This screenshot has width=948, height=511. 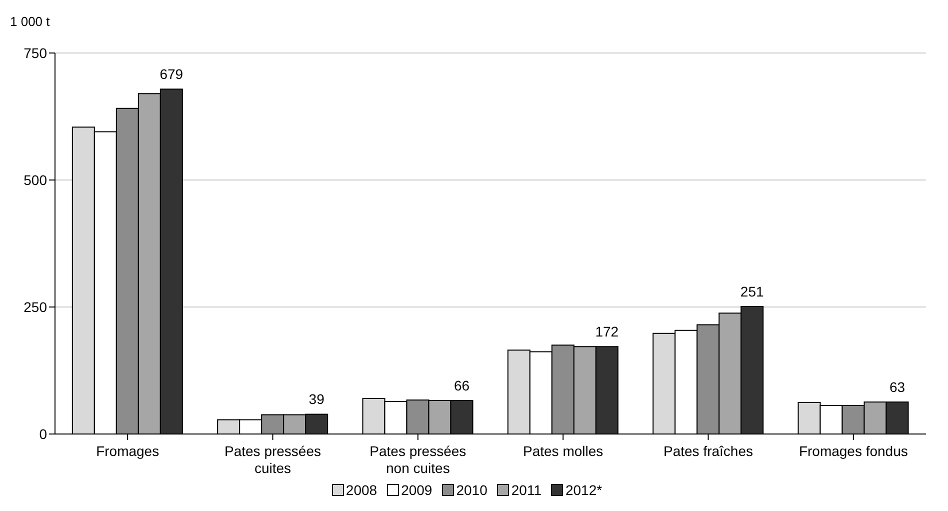 I want to click on y-axis-title: 1 000 t, so click(x=30, y=21).